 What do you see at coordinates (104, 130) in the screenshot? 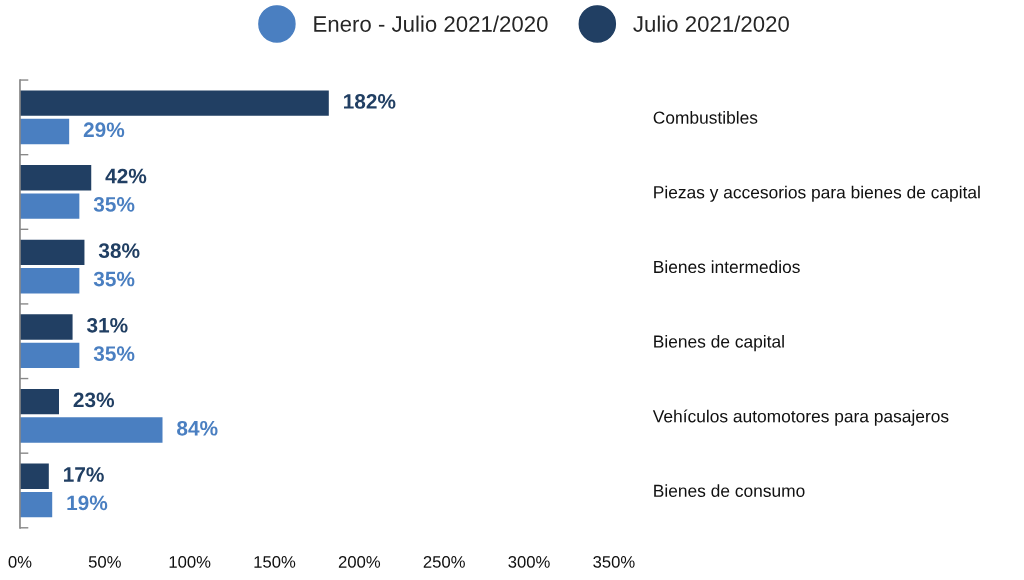
I see `data-label: 29%` at bounding box center [104, 130].